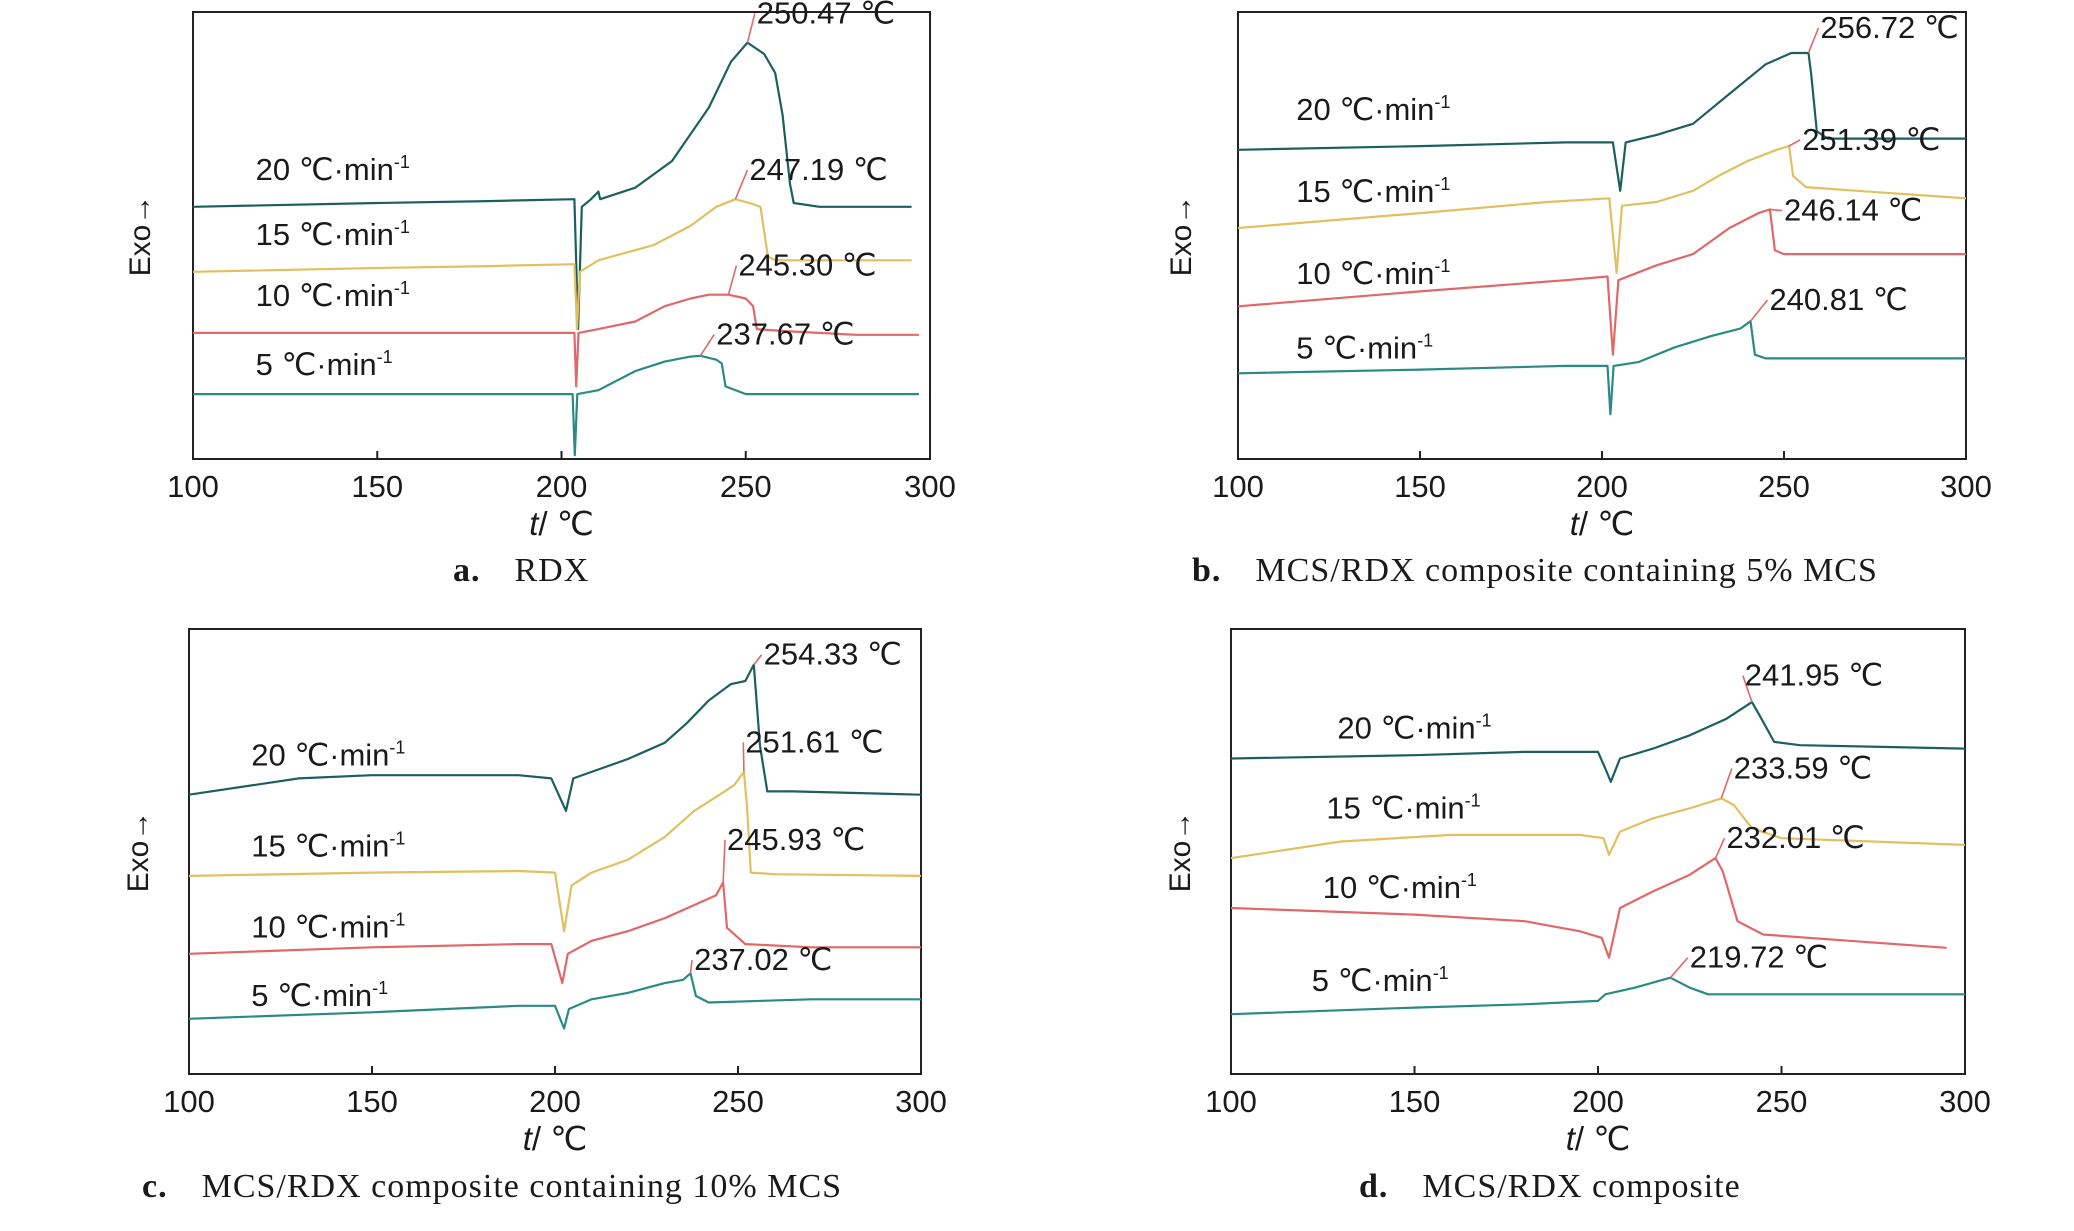 Image resolution: width=2074 pixels, height=1231 pixels. What do you see at coordinates (492, 1187) in the screenshot?
I see `caption-c: c. MCS/RDX composite containing 10% MCS` at bounding box center [492, 1187].